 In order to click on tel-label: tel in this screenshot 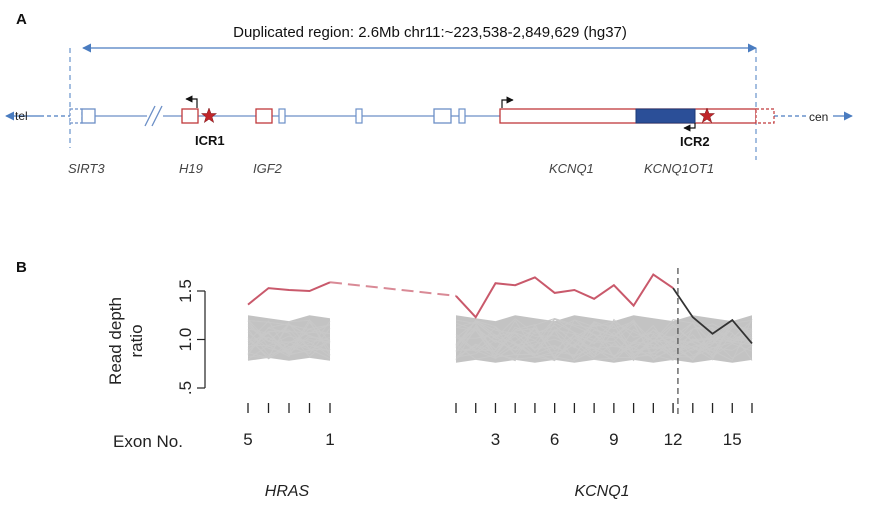, I will do `click(21, 116)`.